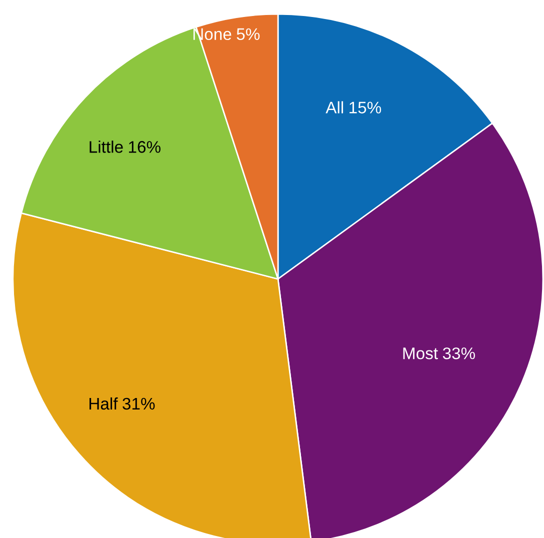 This screenshot has height=538, width=544. What do you see at coordinates (420, 354) in the screenshot?
I see `slice-label: Most` at bounding box center [420, 354].